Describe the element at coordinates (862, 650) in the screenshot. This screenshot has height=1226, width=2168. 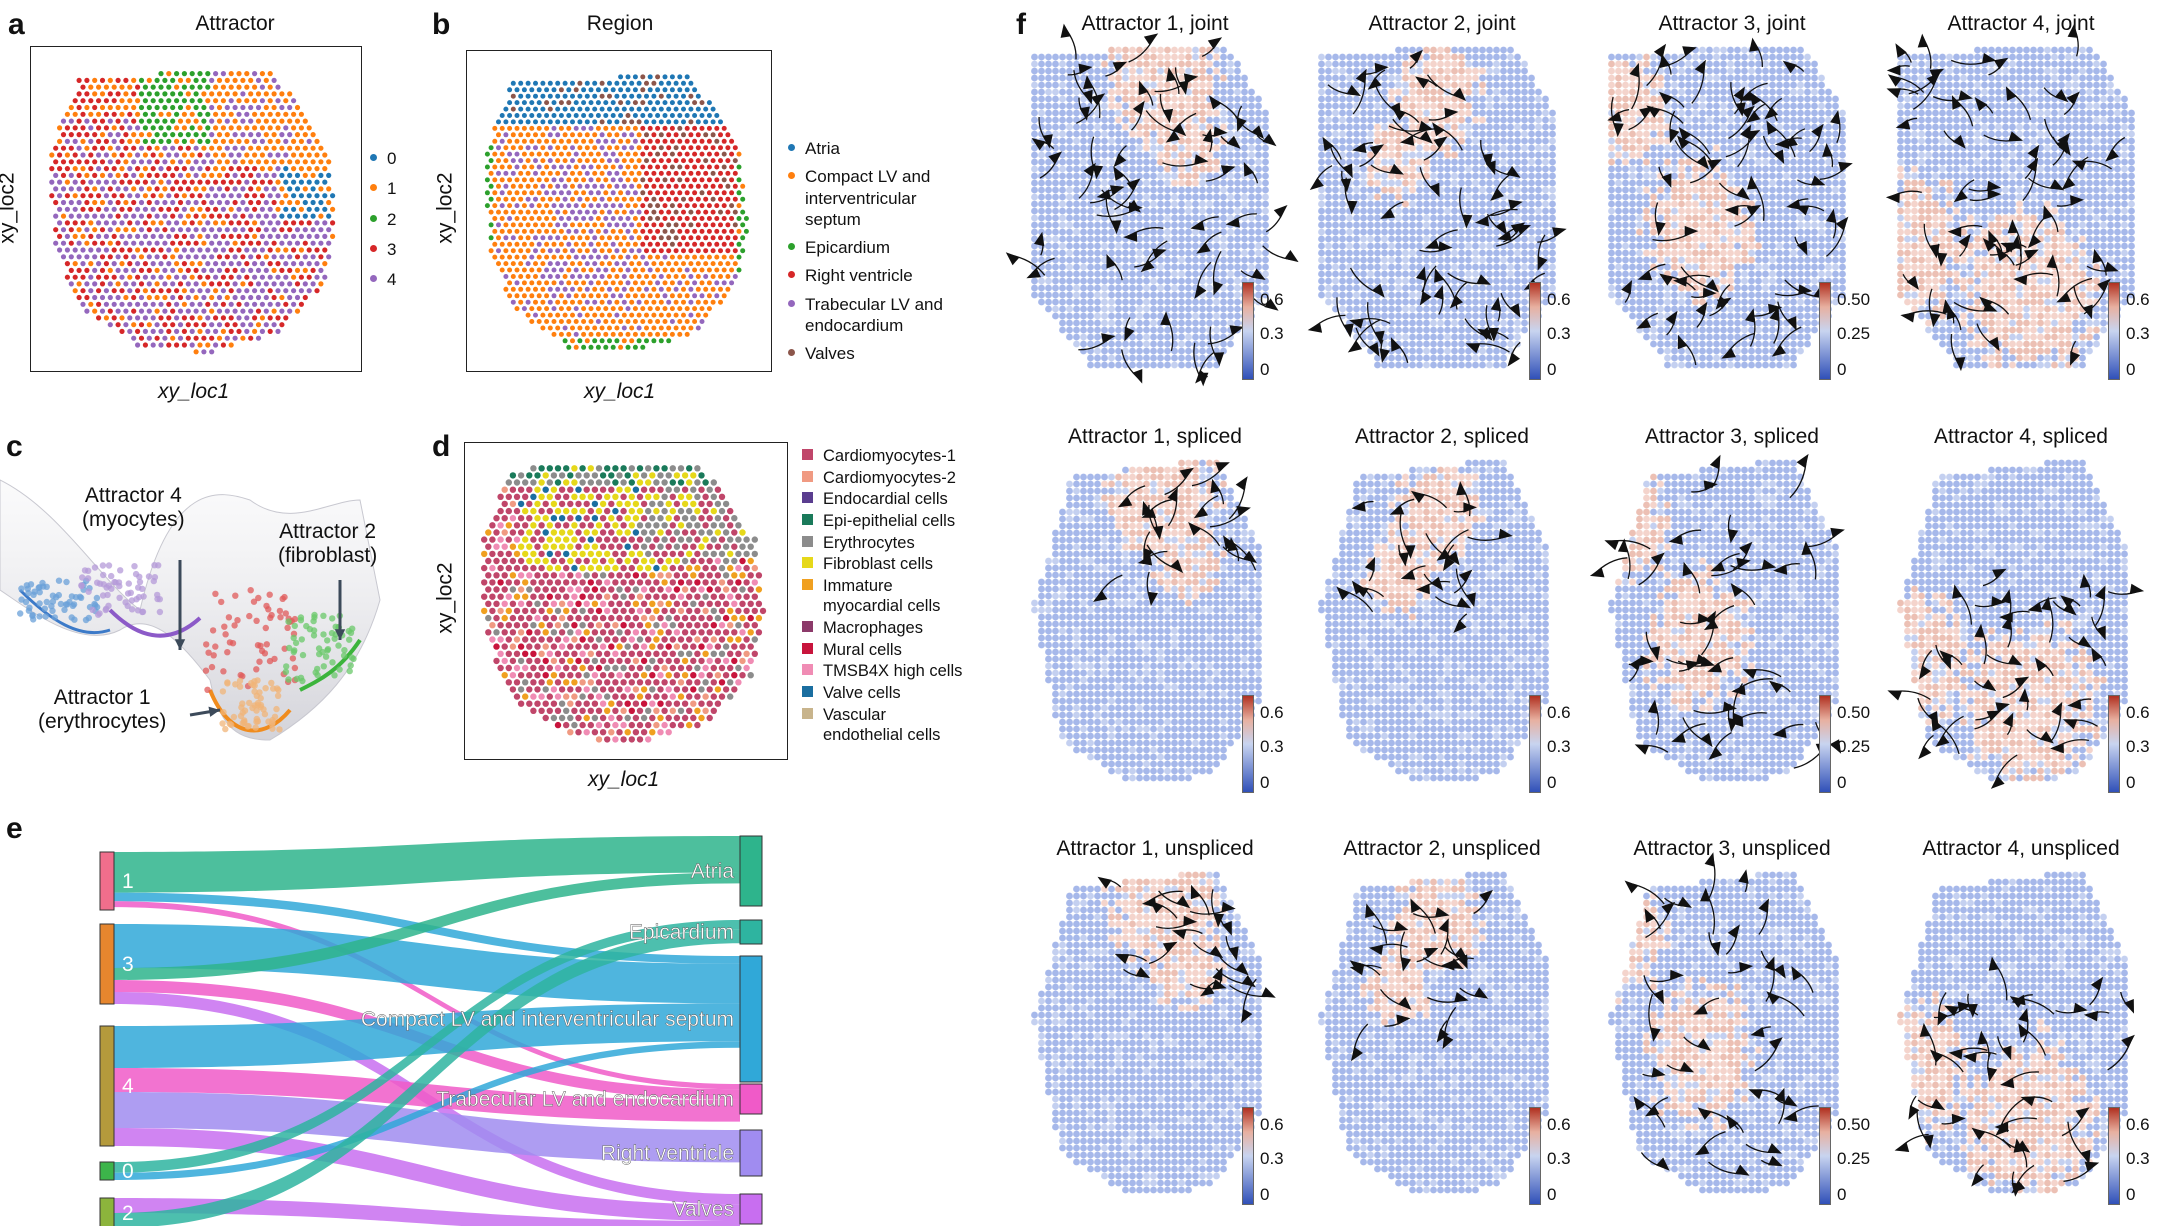
I see `legend-label: Mural cells` at that location.